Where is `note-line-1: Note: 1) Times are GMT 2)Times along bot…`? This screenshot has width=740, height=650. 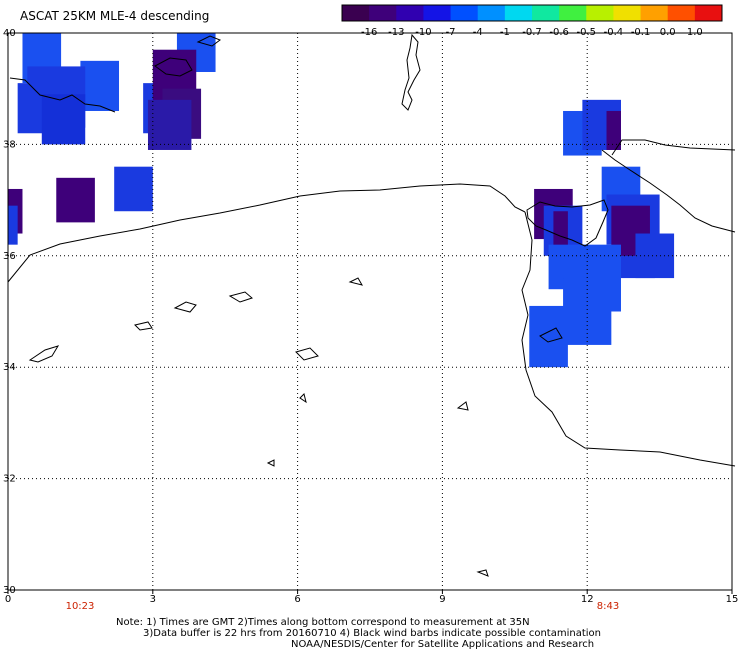
note-line-1: Note: 1) Times are GMT 2)Times along bot… is located at coordinates (323, 622).